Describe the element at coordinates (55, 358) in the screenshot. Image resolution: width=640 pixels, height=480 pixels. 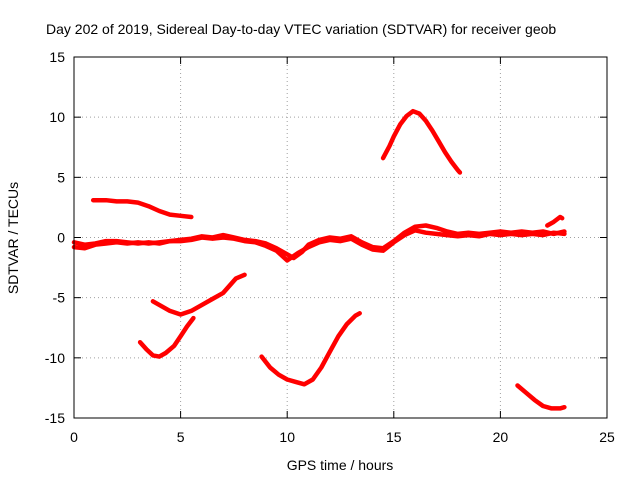
I see `y-tick-label: -10` at that location.